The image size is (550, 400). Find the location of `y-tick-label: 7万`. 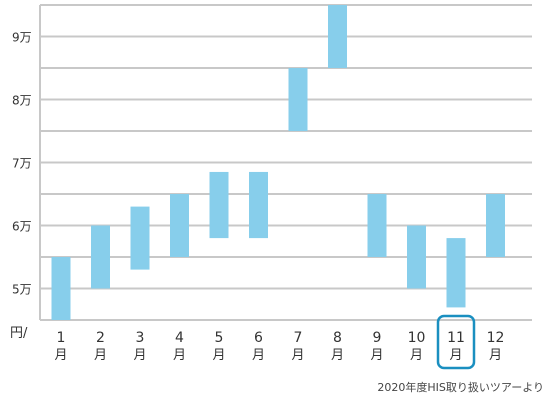

y-tick-label: 7万 is located at coordinates (22, 164).